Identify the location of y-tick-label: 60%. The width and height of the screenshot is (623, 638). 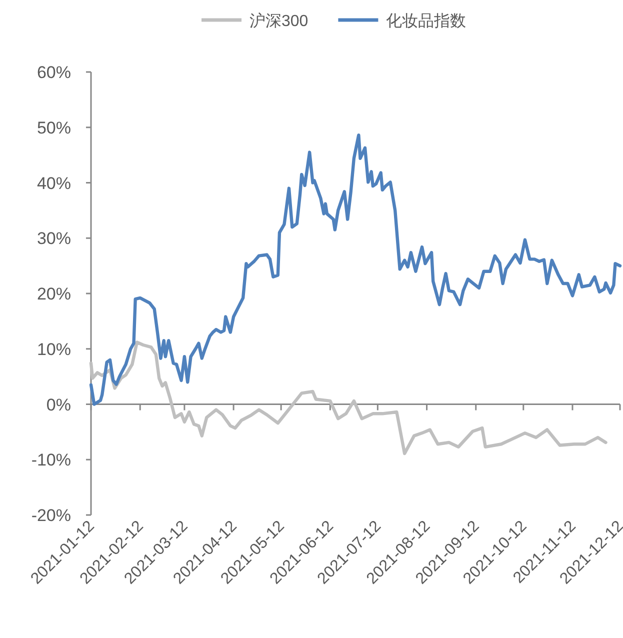
(53, 72).